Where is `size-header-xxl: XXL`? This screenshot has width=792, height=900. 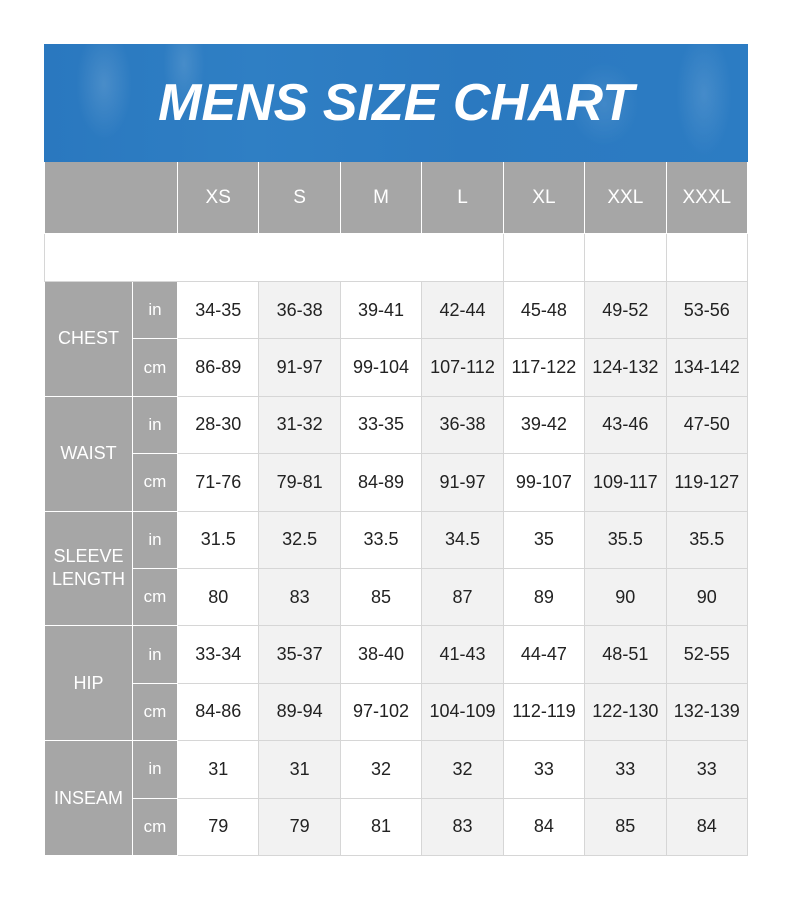 size-header-xxl: XXL is located at coordinates (625, 198).